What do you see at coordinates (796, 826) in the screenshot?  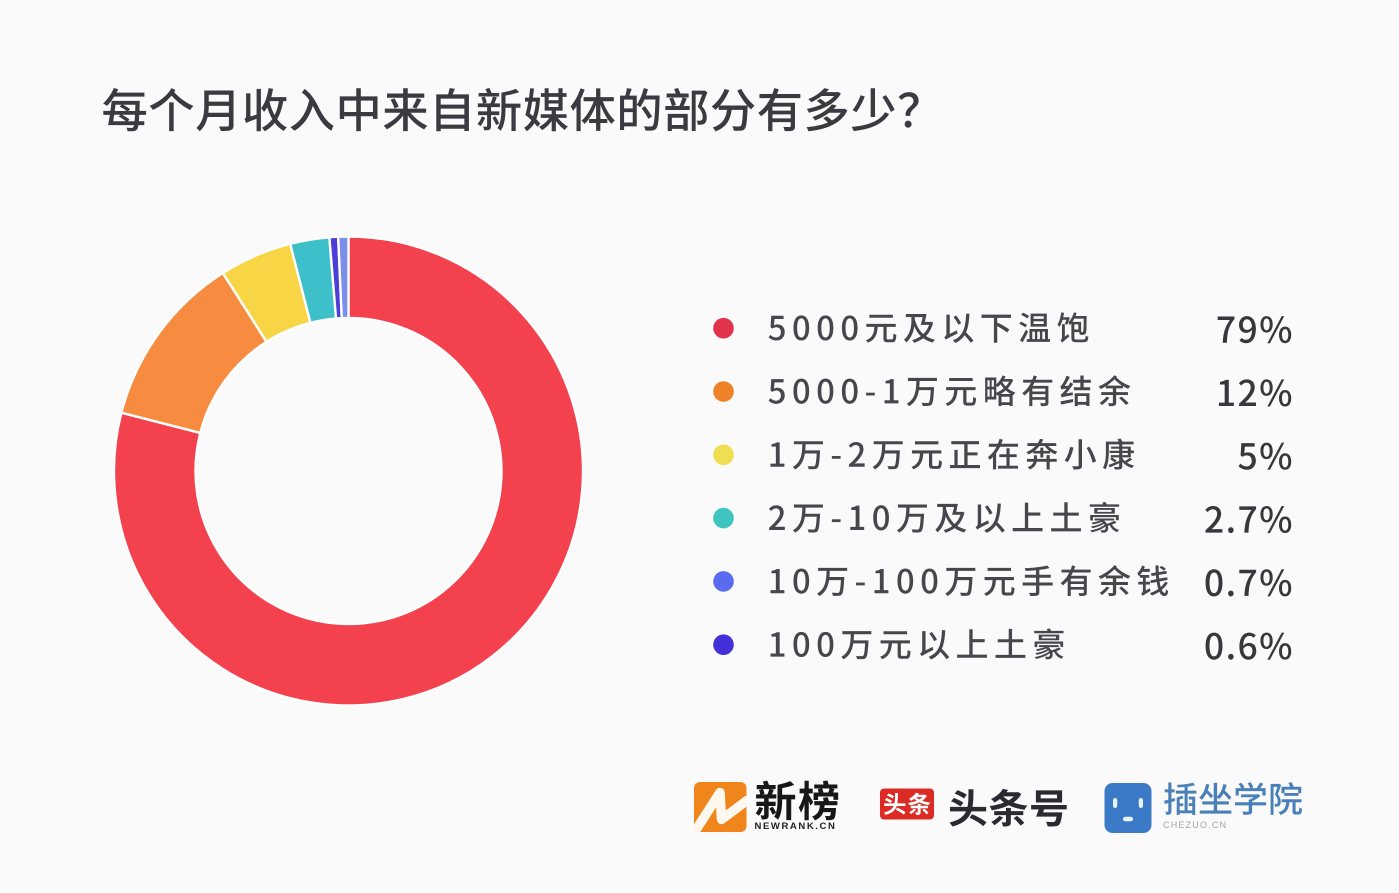 I see `svg-text: NEWRANK.CN` at bounding box center [796, 826].